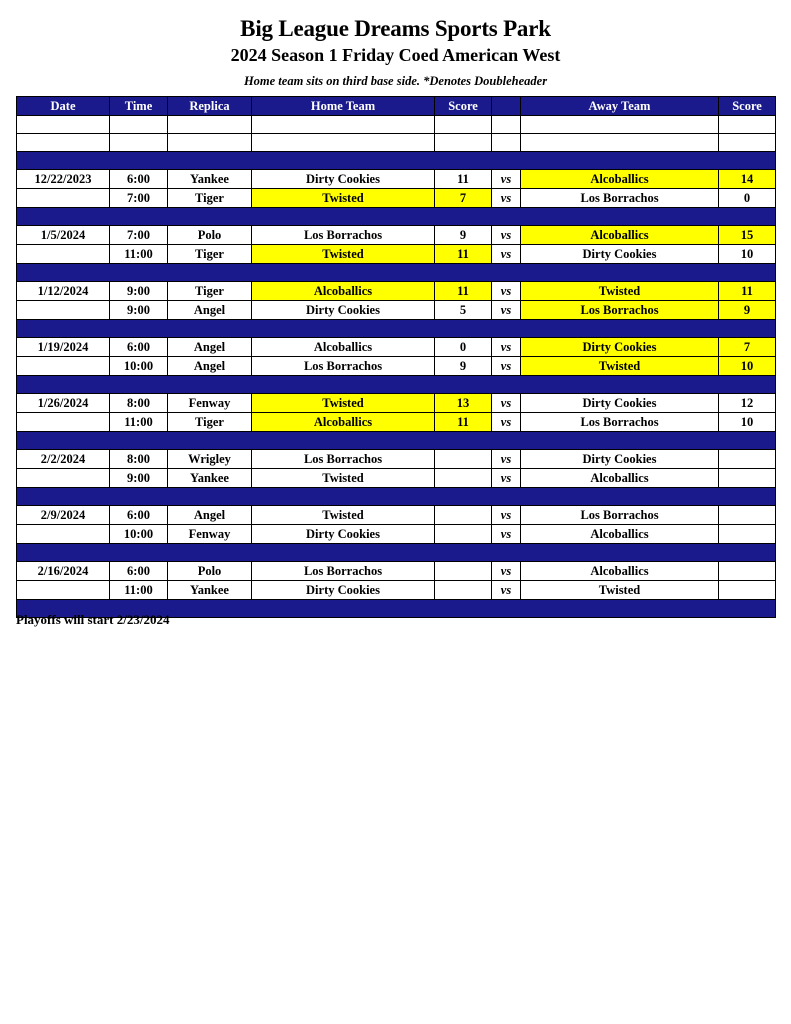 Image resolution: width=791 pixels, height=1024 pixels. I want to click on table-row: 11:00 Tiger Alcoballics 11 vs Los Borrachos 10, so click(396, 422).